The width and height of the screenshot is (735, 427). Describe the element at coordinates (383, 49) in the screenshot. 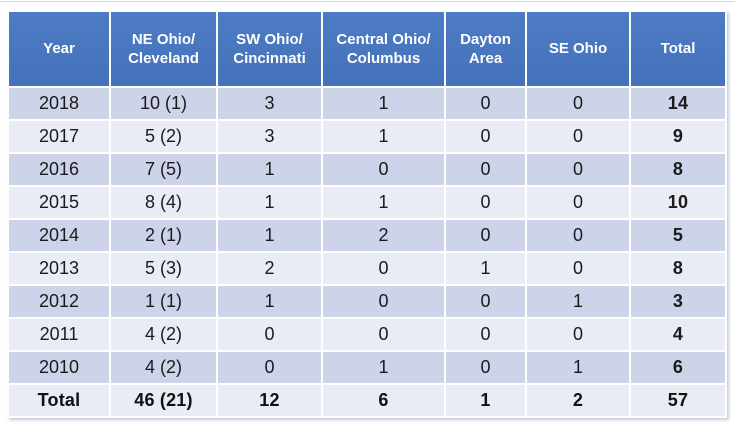

I see `column-header-central-ohio-columbus: Central Ohio/ Columbus` at that location.